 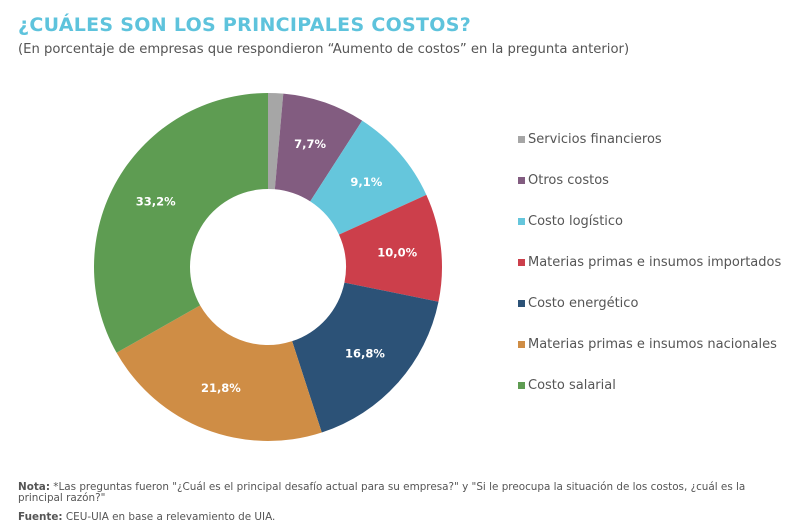 I want to click on slice-otros-costos, so click(x=318, y=147).